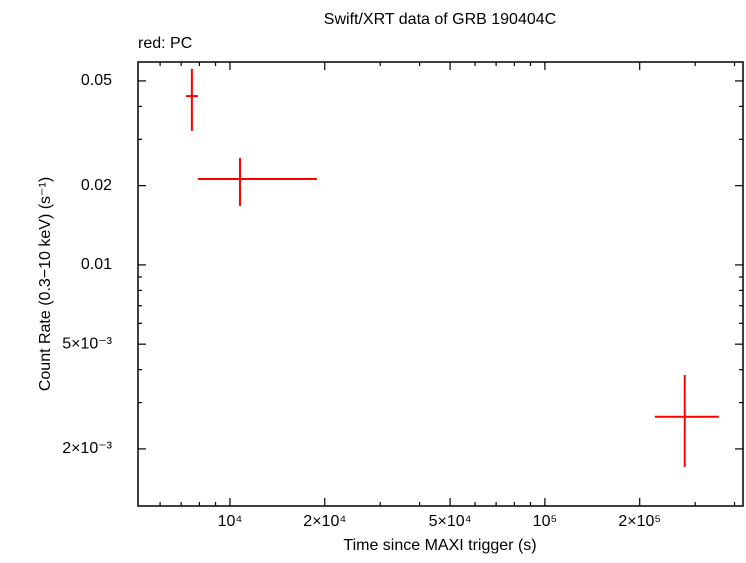 The image size is (746, 563). I want to click on y-tick-label: 0.05, so click(96, 80).